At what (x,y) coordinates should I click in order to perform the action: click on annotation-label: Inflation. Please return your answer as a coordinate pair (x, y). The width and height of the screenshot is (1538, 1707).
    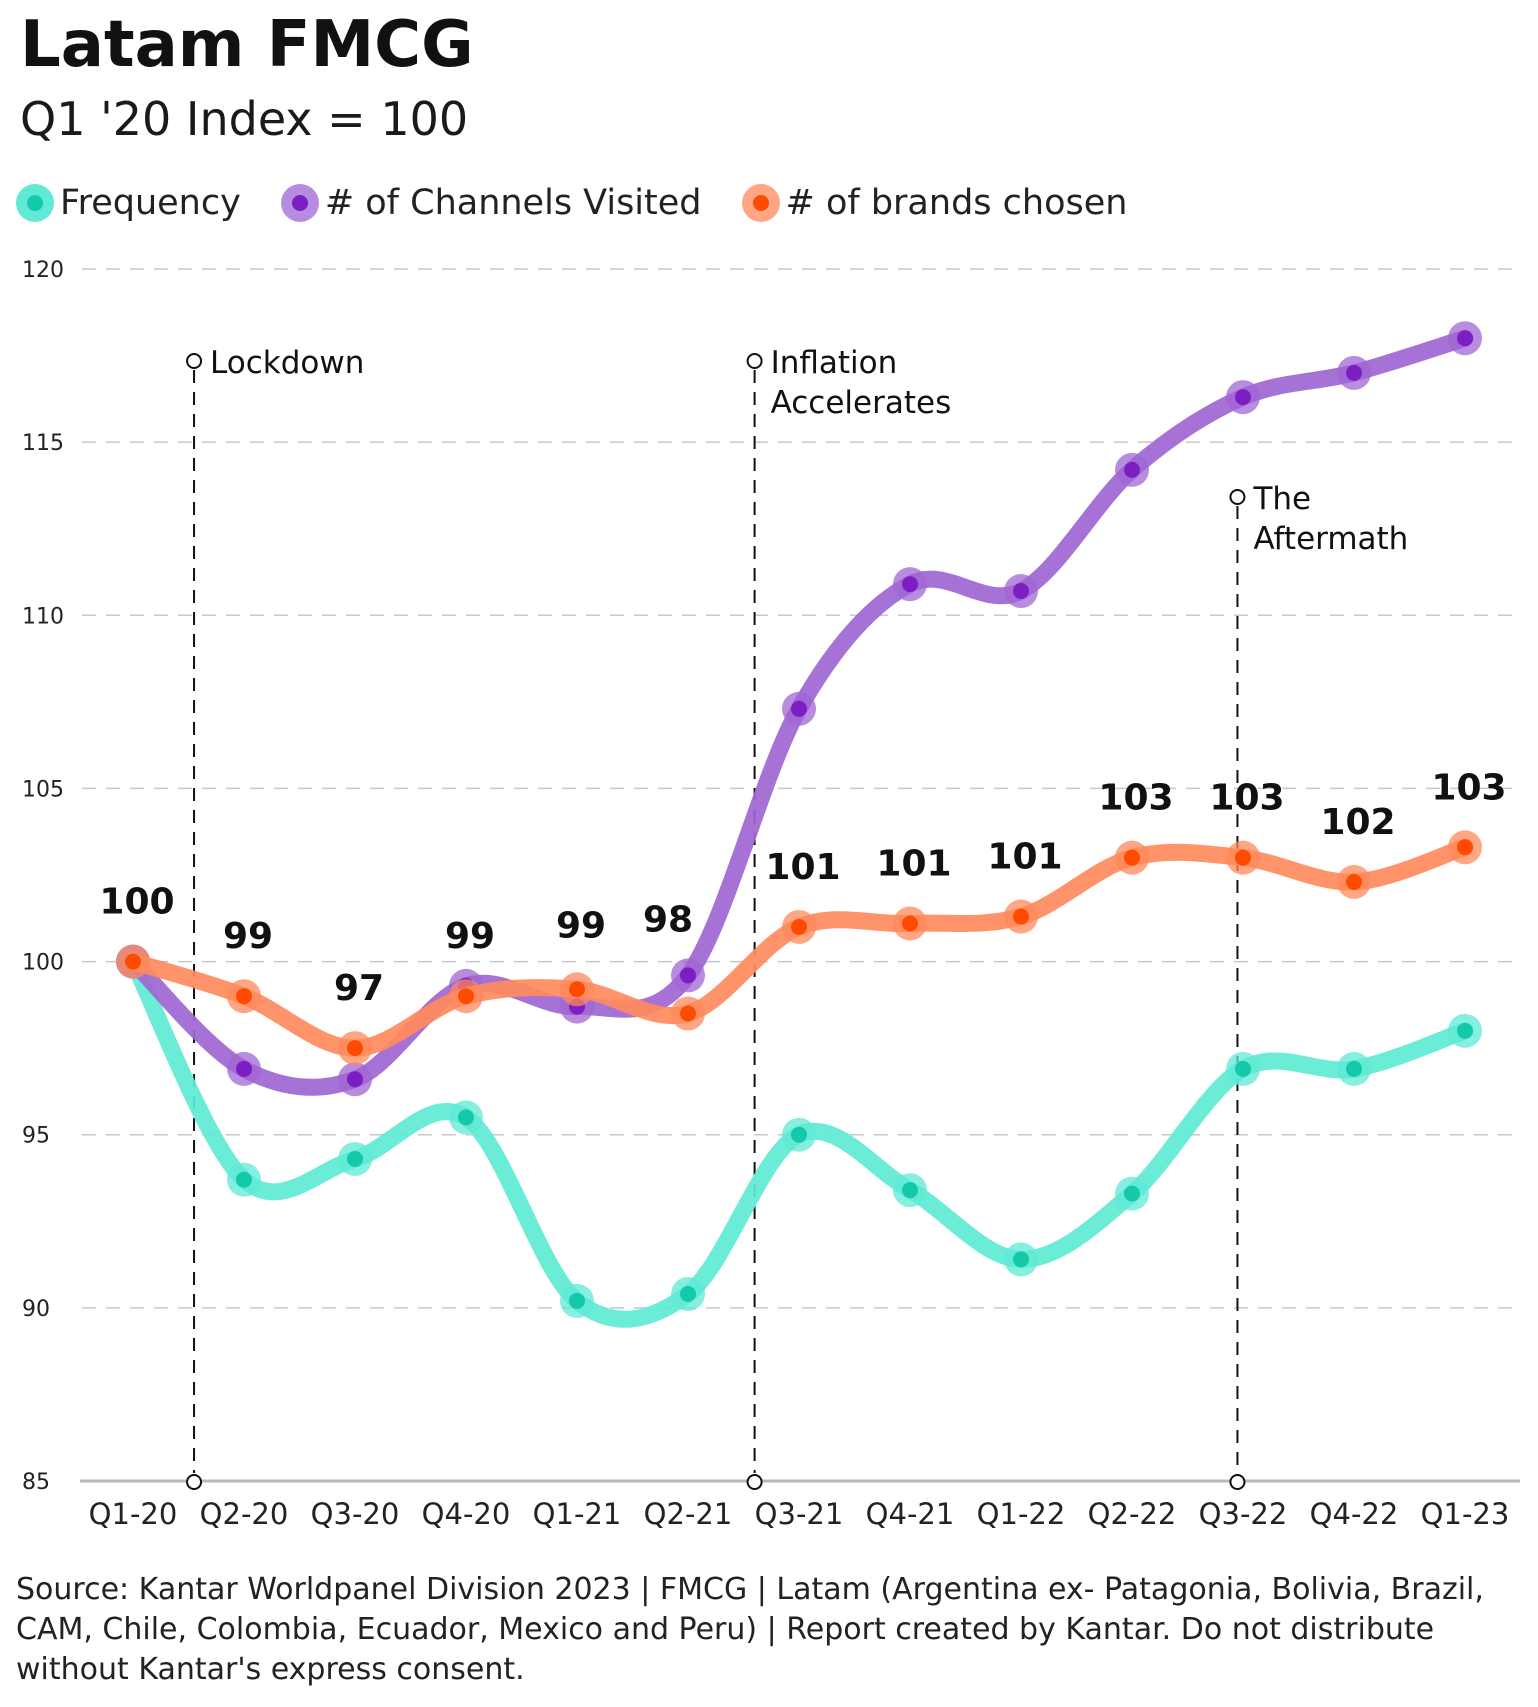
    Looking at the image, I should click on (834, 363).